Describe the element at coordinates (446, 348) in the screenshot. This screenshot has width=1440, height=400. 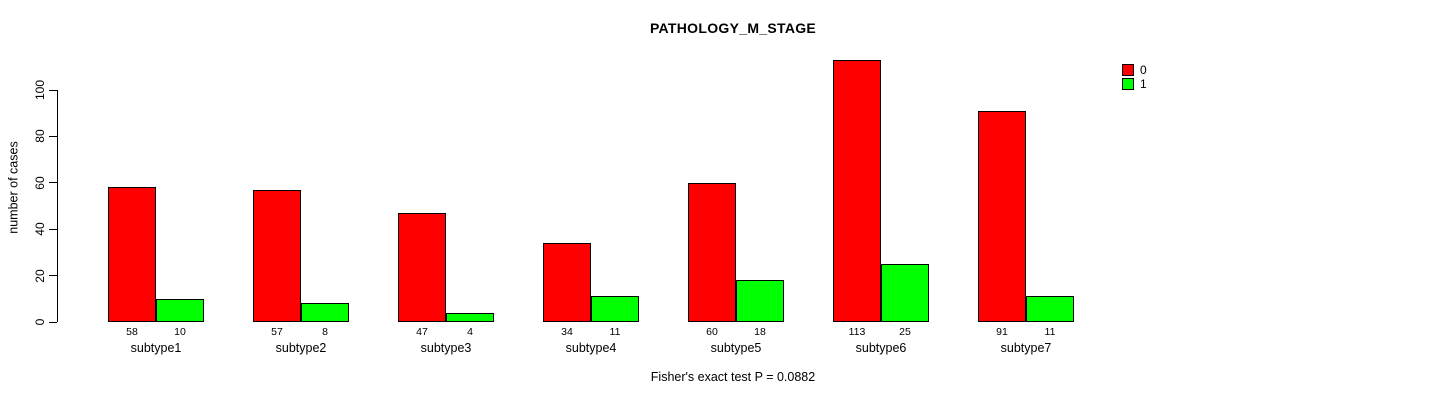
I see `category-label: subtype3` at that location.